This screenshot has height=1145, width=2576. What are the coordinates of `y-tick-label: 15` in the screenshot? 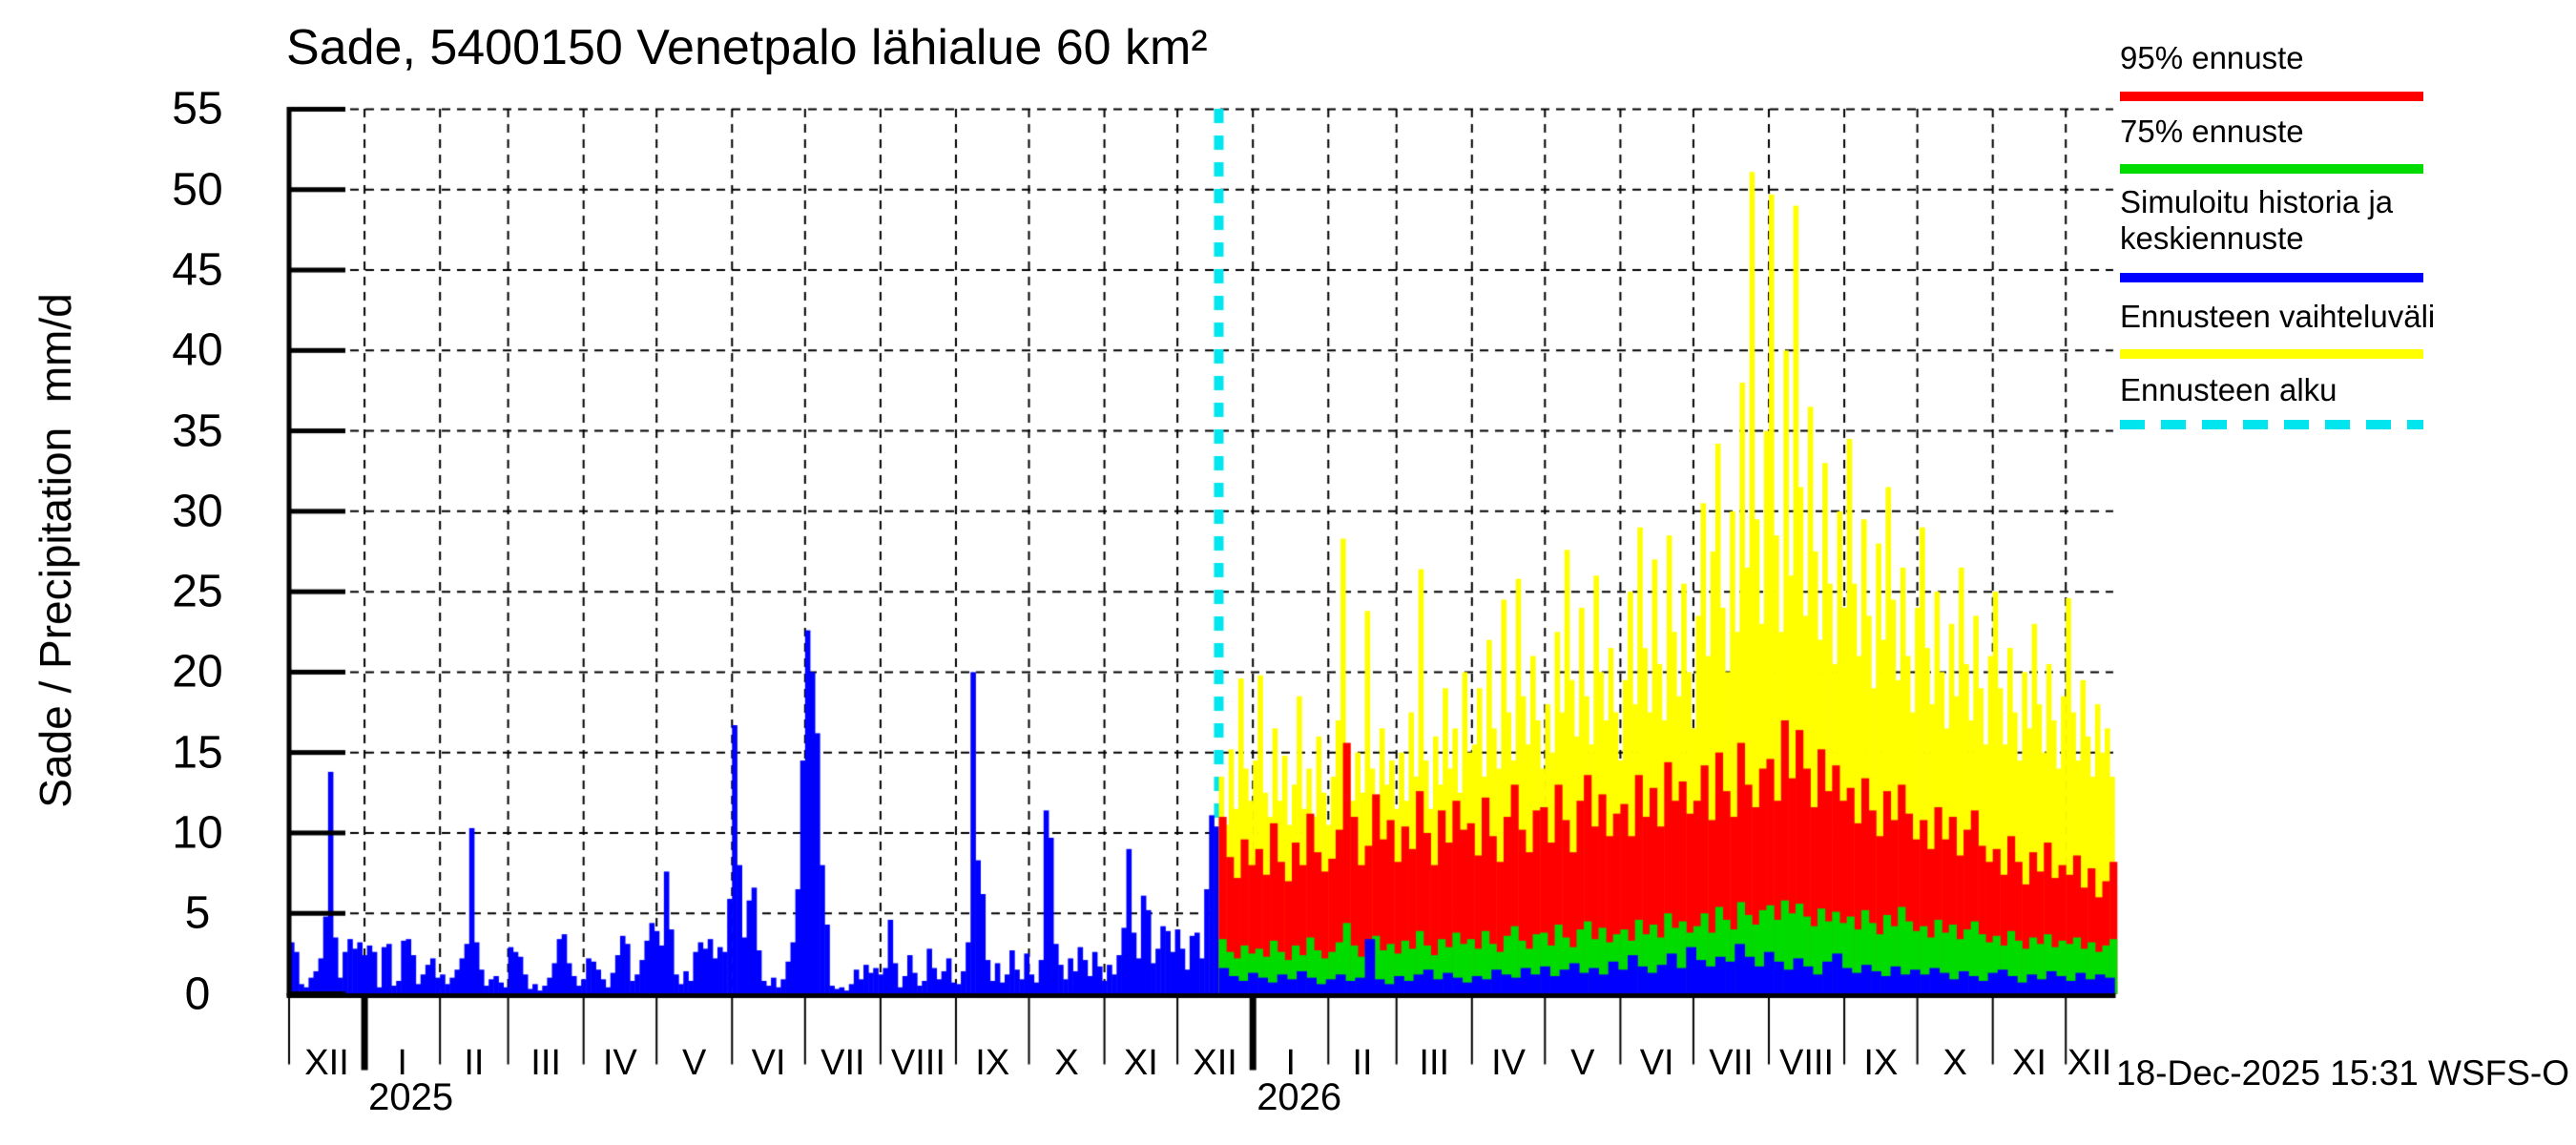 It's located at (197, 753).